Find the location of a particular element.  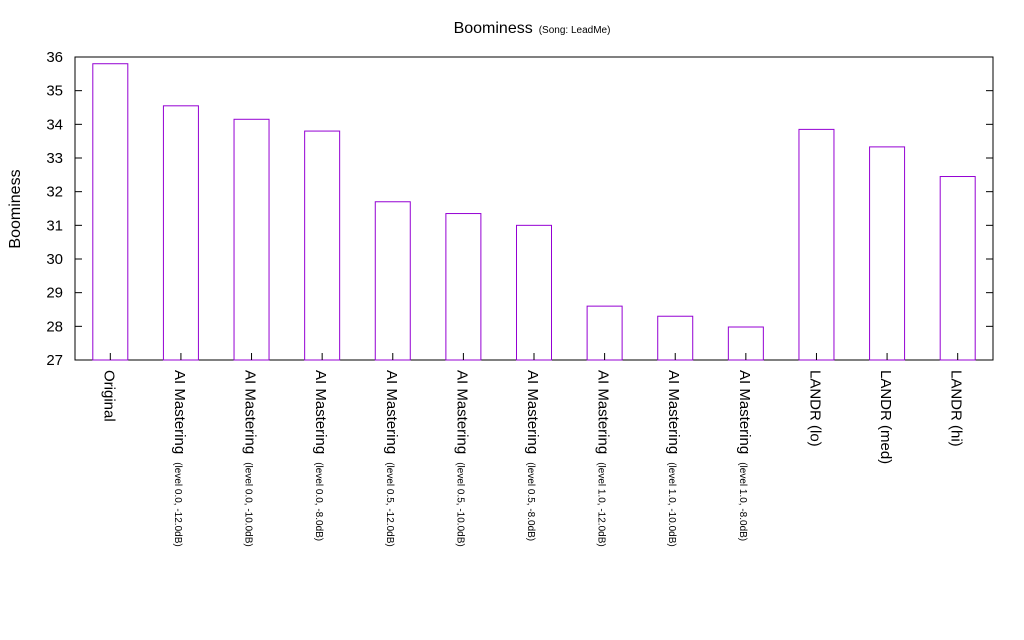

x-category-label: AI Mastering (level 1.0, -10.0dB) is located at coordinates (673, 458).